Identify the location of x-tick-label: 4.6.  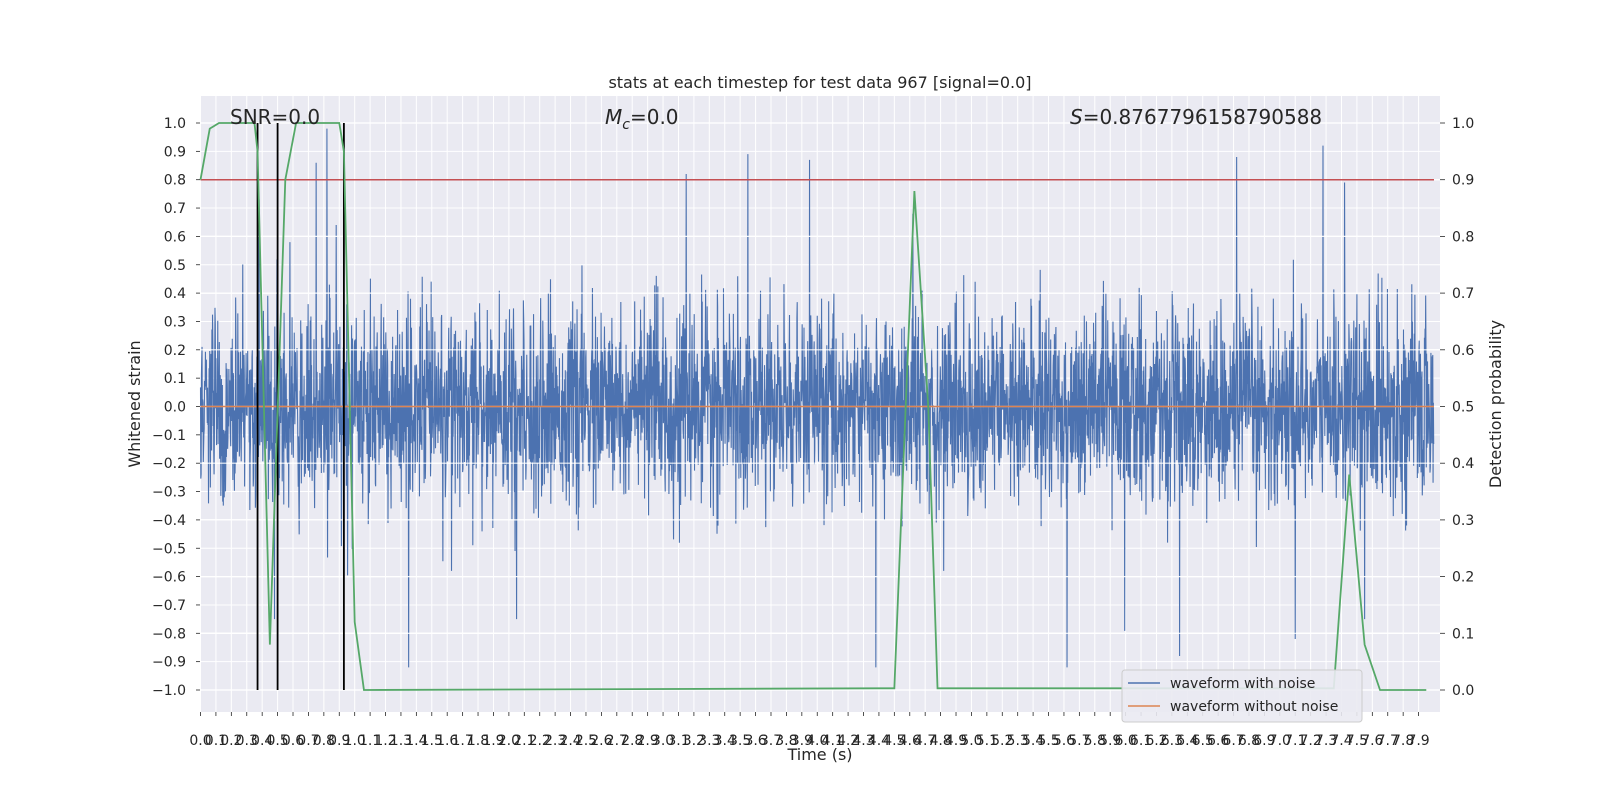
(910, 741).